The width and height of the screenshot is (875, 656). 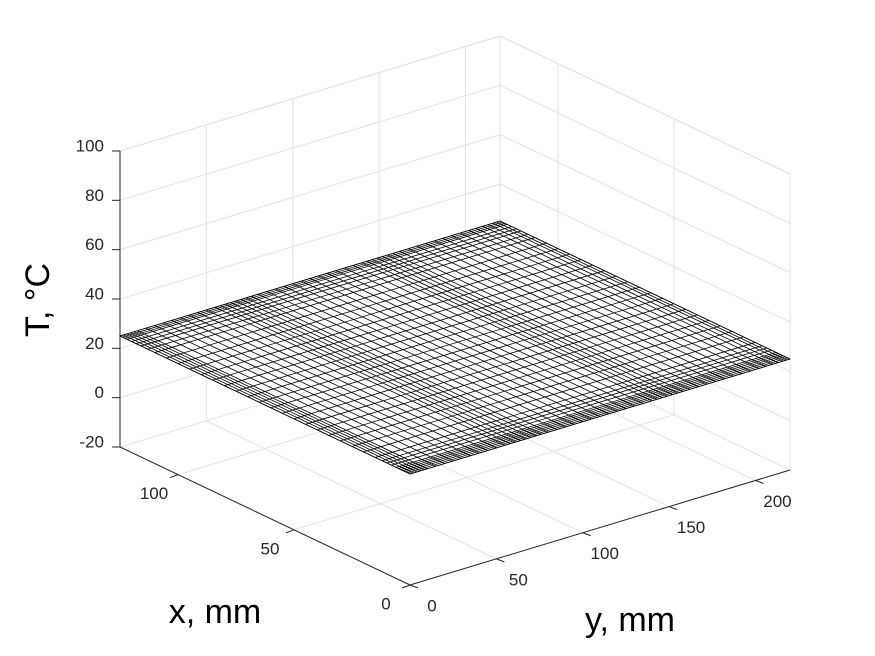 I want to click on y-axis, so click(x=600, y=527).